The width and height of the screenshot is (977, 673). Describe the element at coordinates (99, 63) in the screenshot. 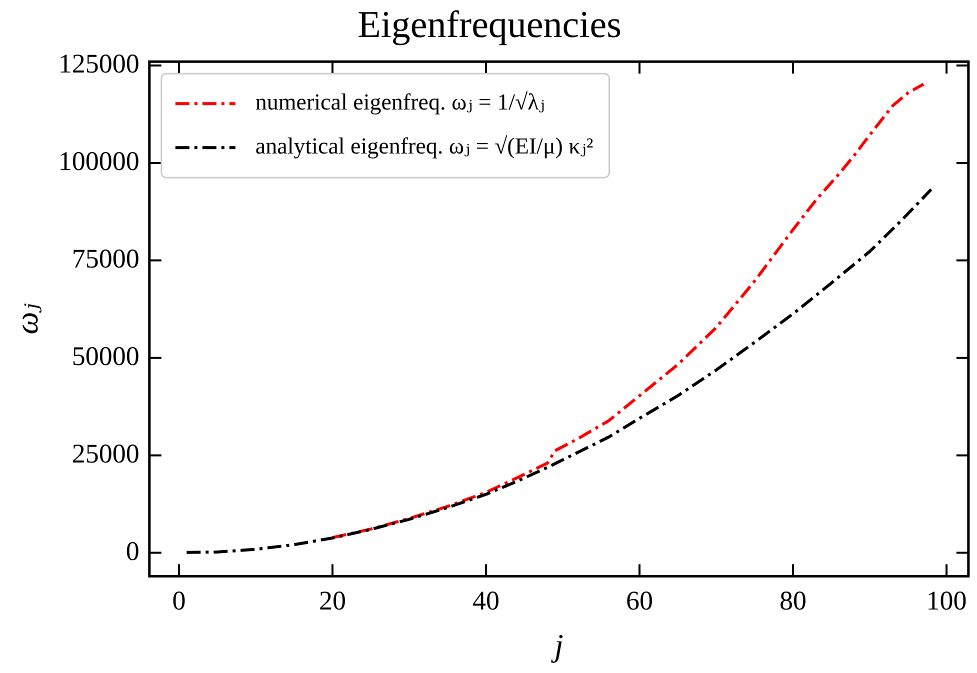

I see `y-tick-label: 125000` at that location.